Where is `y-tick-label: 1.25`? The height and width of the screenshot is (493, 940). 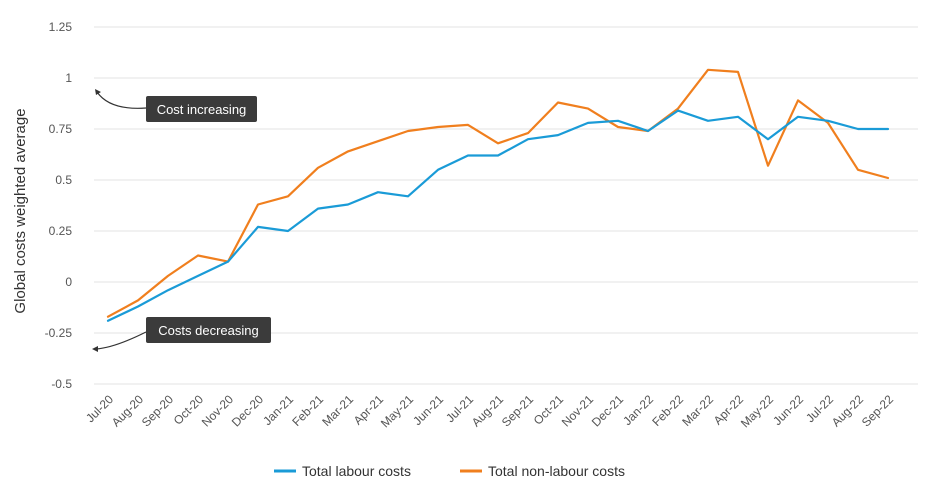
y-tick-label: 1.25 is located at coordinates (61, 27).